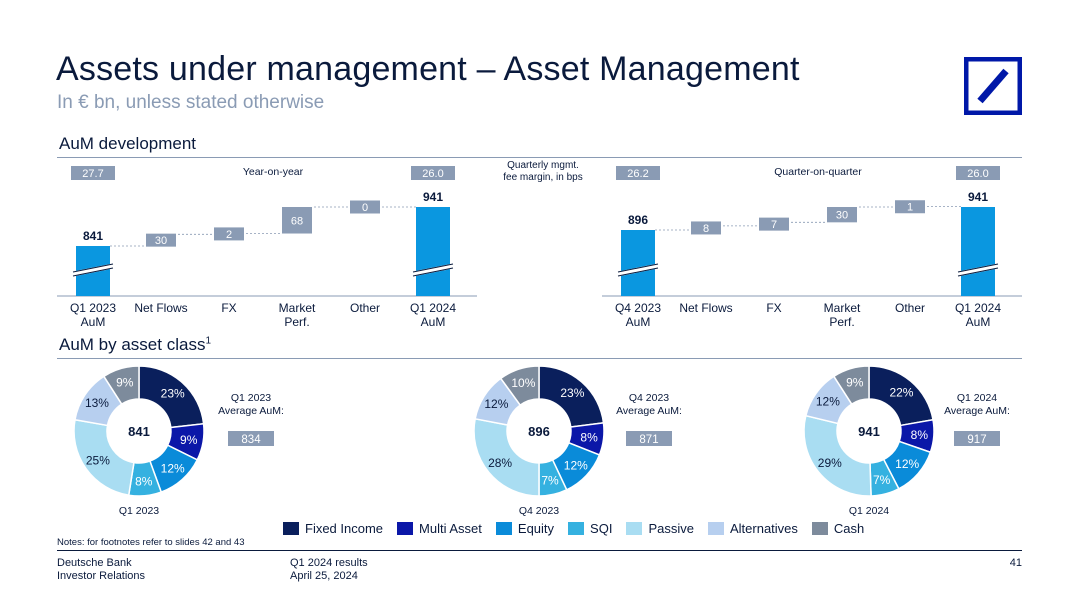 This screenshot has height=607, width=1080. What do you see at coordinates (433, 308) in the screenshot?
I see `category-label-5-0: Q1 2024` at bounding box center [433, 308].